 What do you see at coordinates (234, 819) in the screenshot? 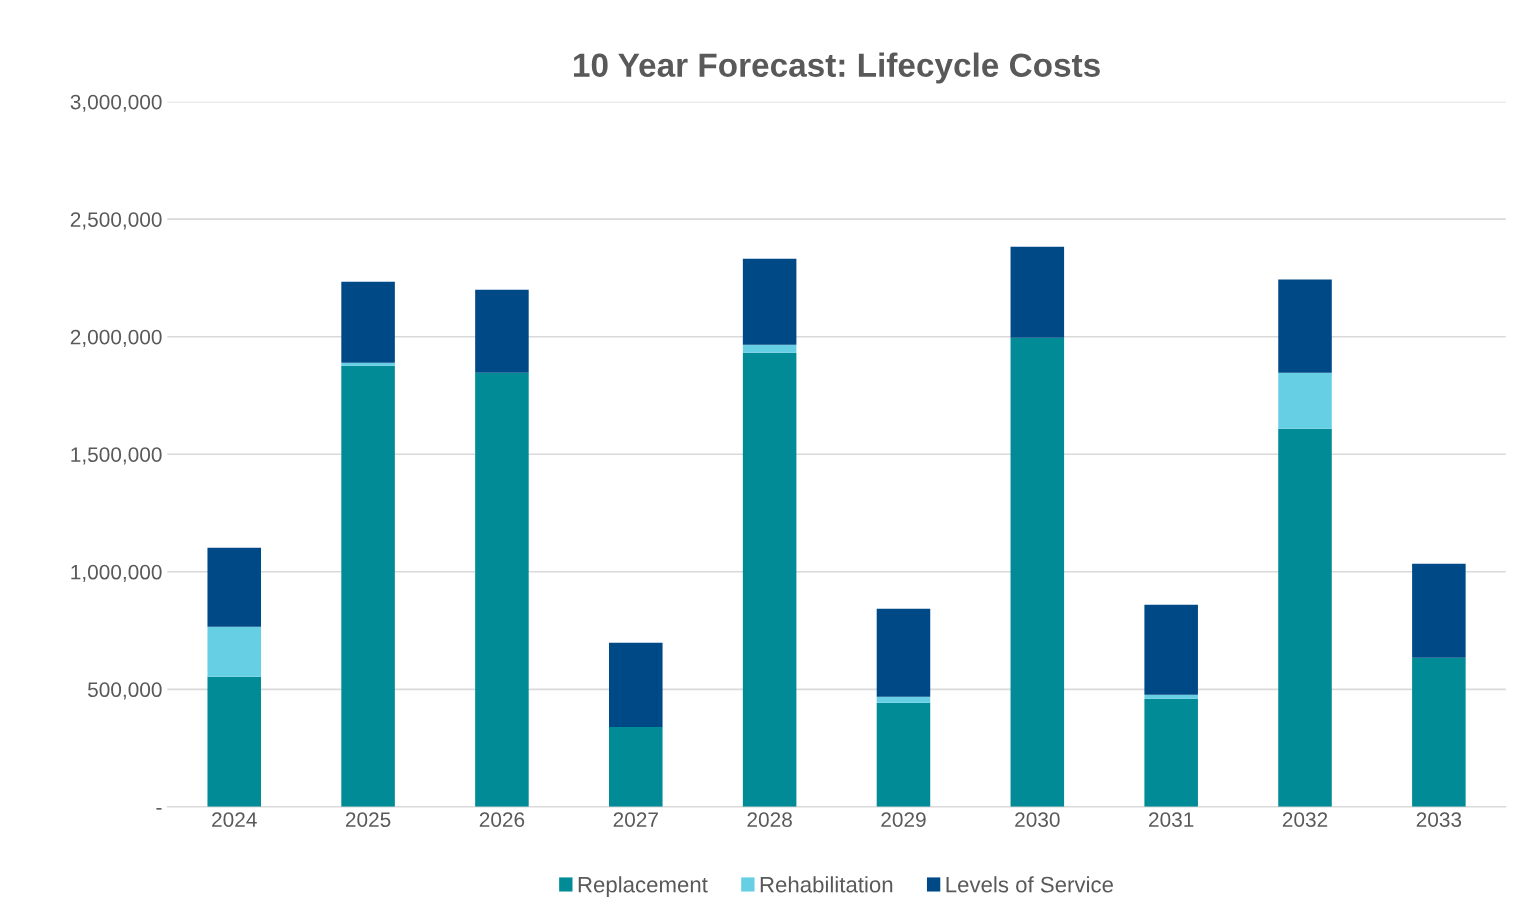
I see `x-tick-label: 2024` at bounding box center [234, 819].